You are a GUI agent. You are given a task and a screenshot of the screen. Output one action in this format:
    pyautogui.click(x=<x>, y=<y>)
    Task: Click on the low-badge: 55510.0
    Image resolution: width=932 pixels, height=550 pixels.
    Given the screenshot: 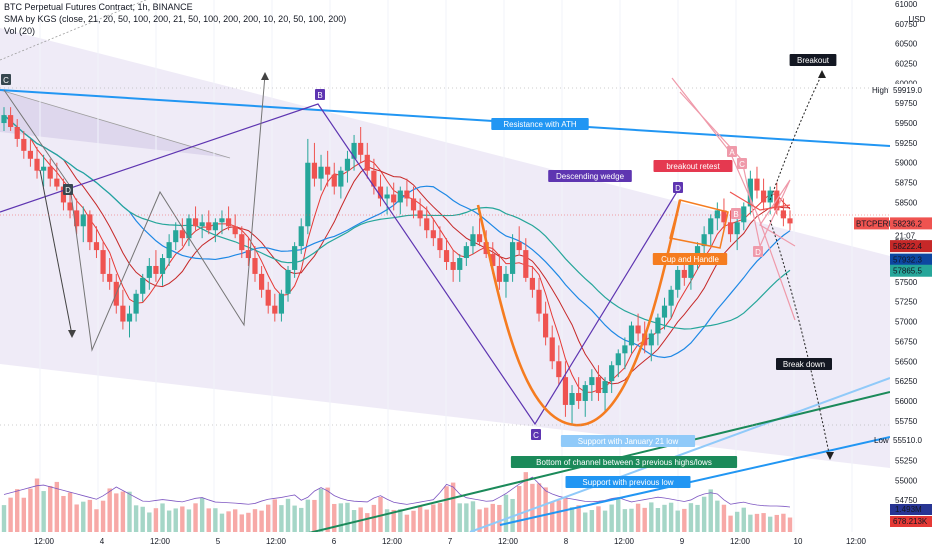 What is the action you would take?
    pyautogui.click(x=907, y=440)
    